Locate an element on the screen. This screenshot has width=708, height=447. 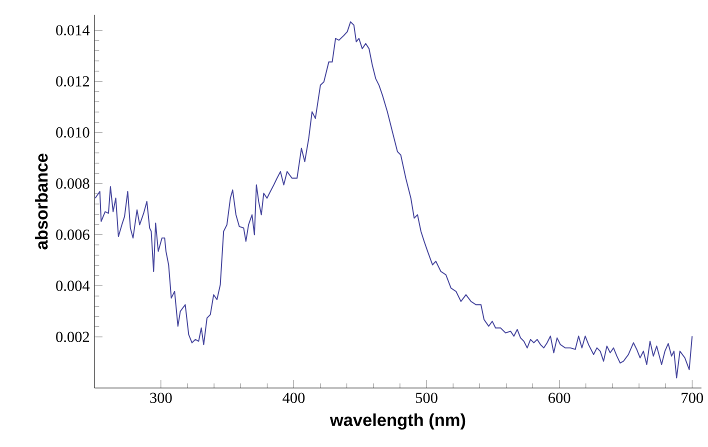
x-tick-label: 500 is located at coordinates (427, 398).